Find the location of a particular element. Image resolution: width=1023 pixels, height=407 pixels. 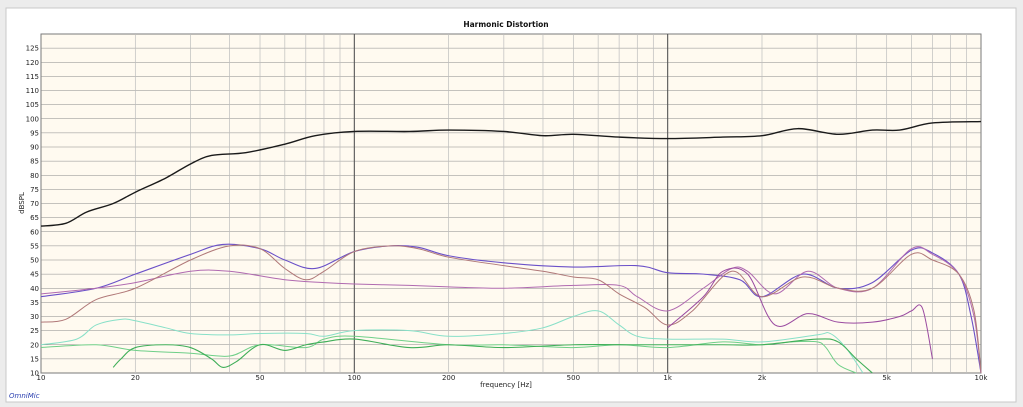

x-tick-label: 10k is located at coordinates (982, 378).